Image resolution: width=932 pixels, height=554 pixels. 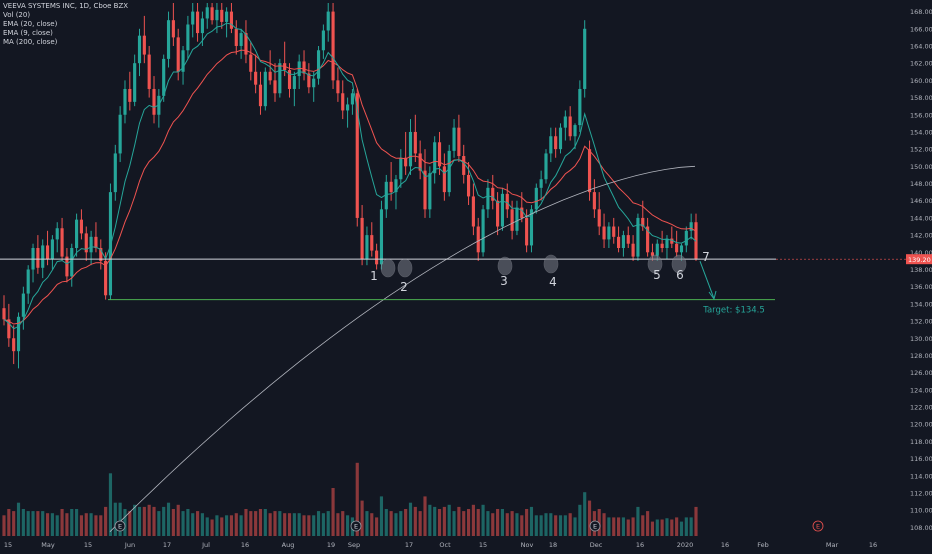 What do you see at coordinates (17, 15) in the screenshot?
I see `legend-vol: Vol (20)` at bounding box center [17, 15].